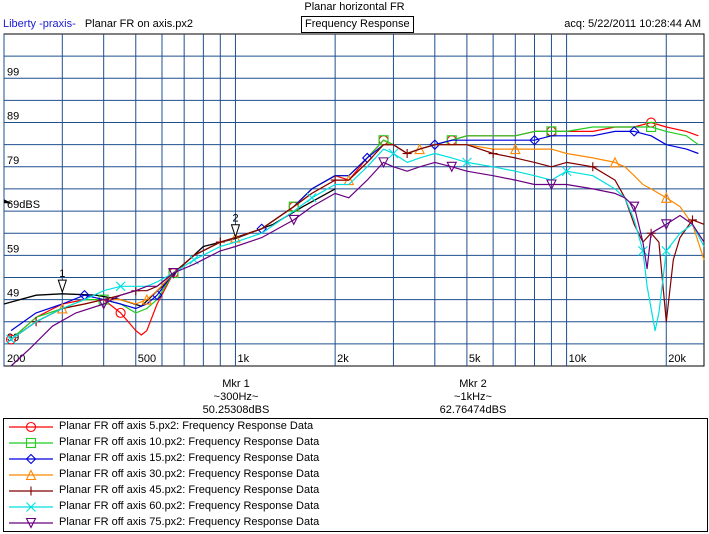 The height and width of the screenshot is (534, 709). I want to click on marker-1-icon, so click(62, 286).